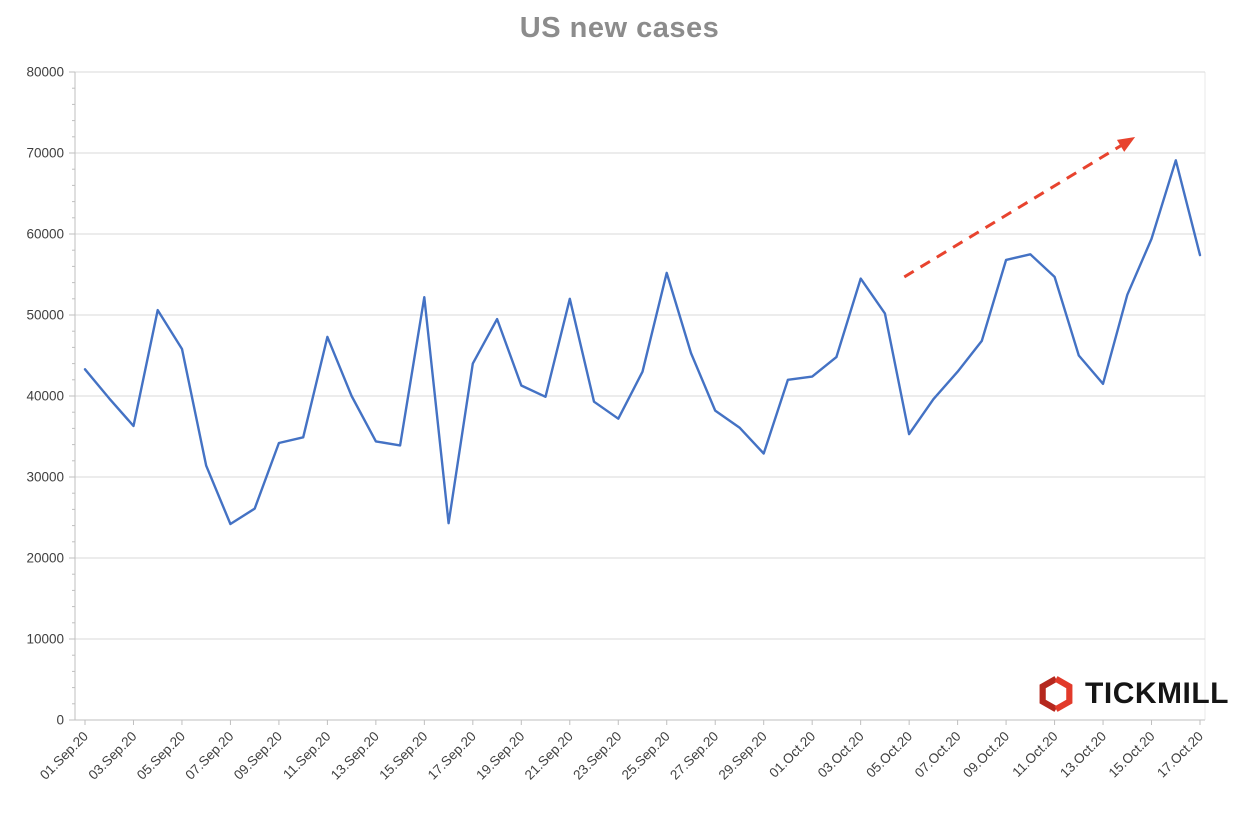  Describe the element at coordinates (45, 639) in the screenshot. I see `svg-text: 10000` at that location.